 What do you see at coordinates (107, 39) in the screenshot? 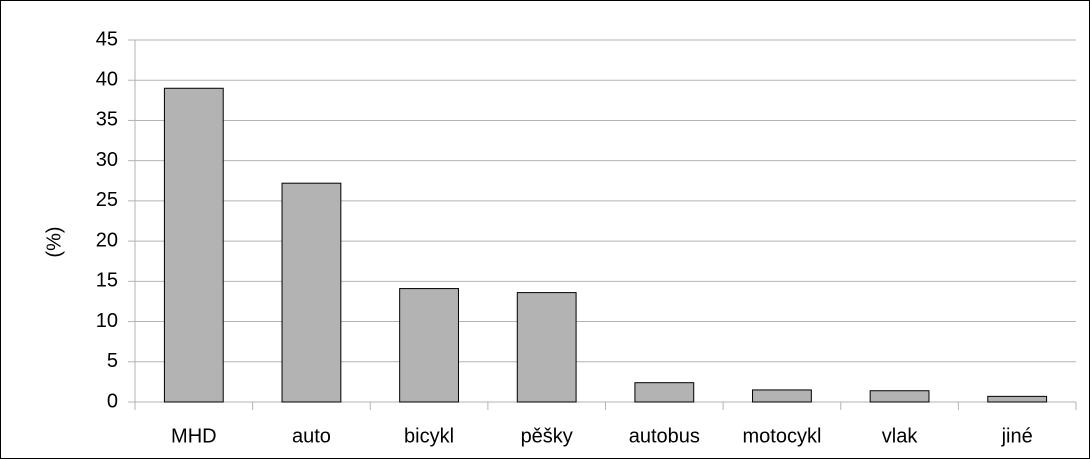
I see `y-tick-label: 45` at bounding box center [107, 39].